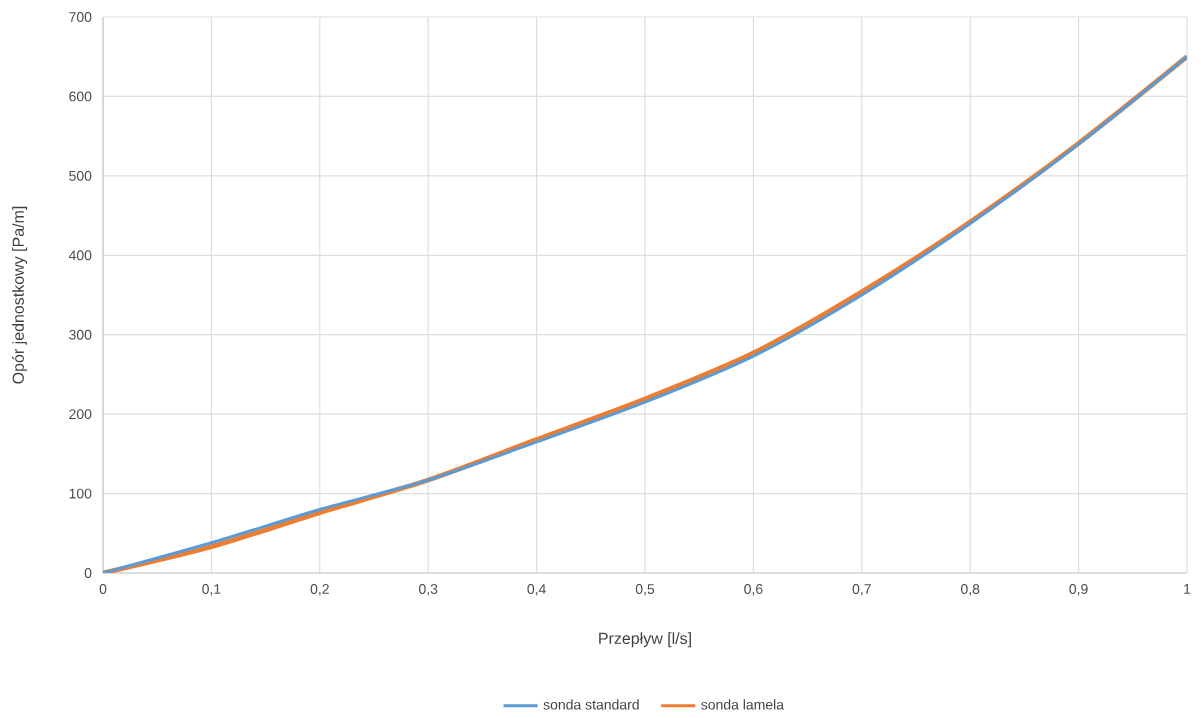 The height and width of the screenshot is (718, 1201). Describe the element at coordinates (80, 96) in the screenshot. I see `y-tick-label: 600` at that location.